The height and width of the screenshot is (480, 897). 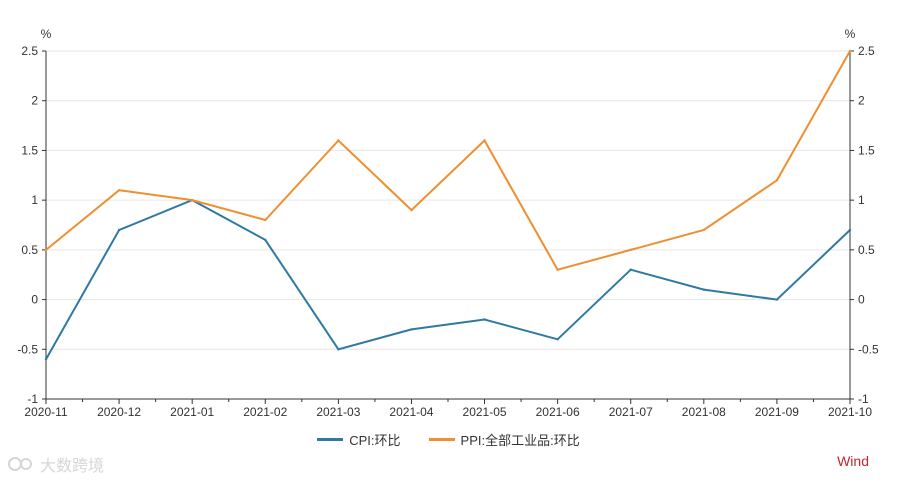 I want to click on y-tick-label-right: 2, so click(x=861, y=101).